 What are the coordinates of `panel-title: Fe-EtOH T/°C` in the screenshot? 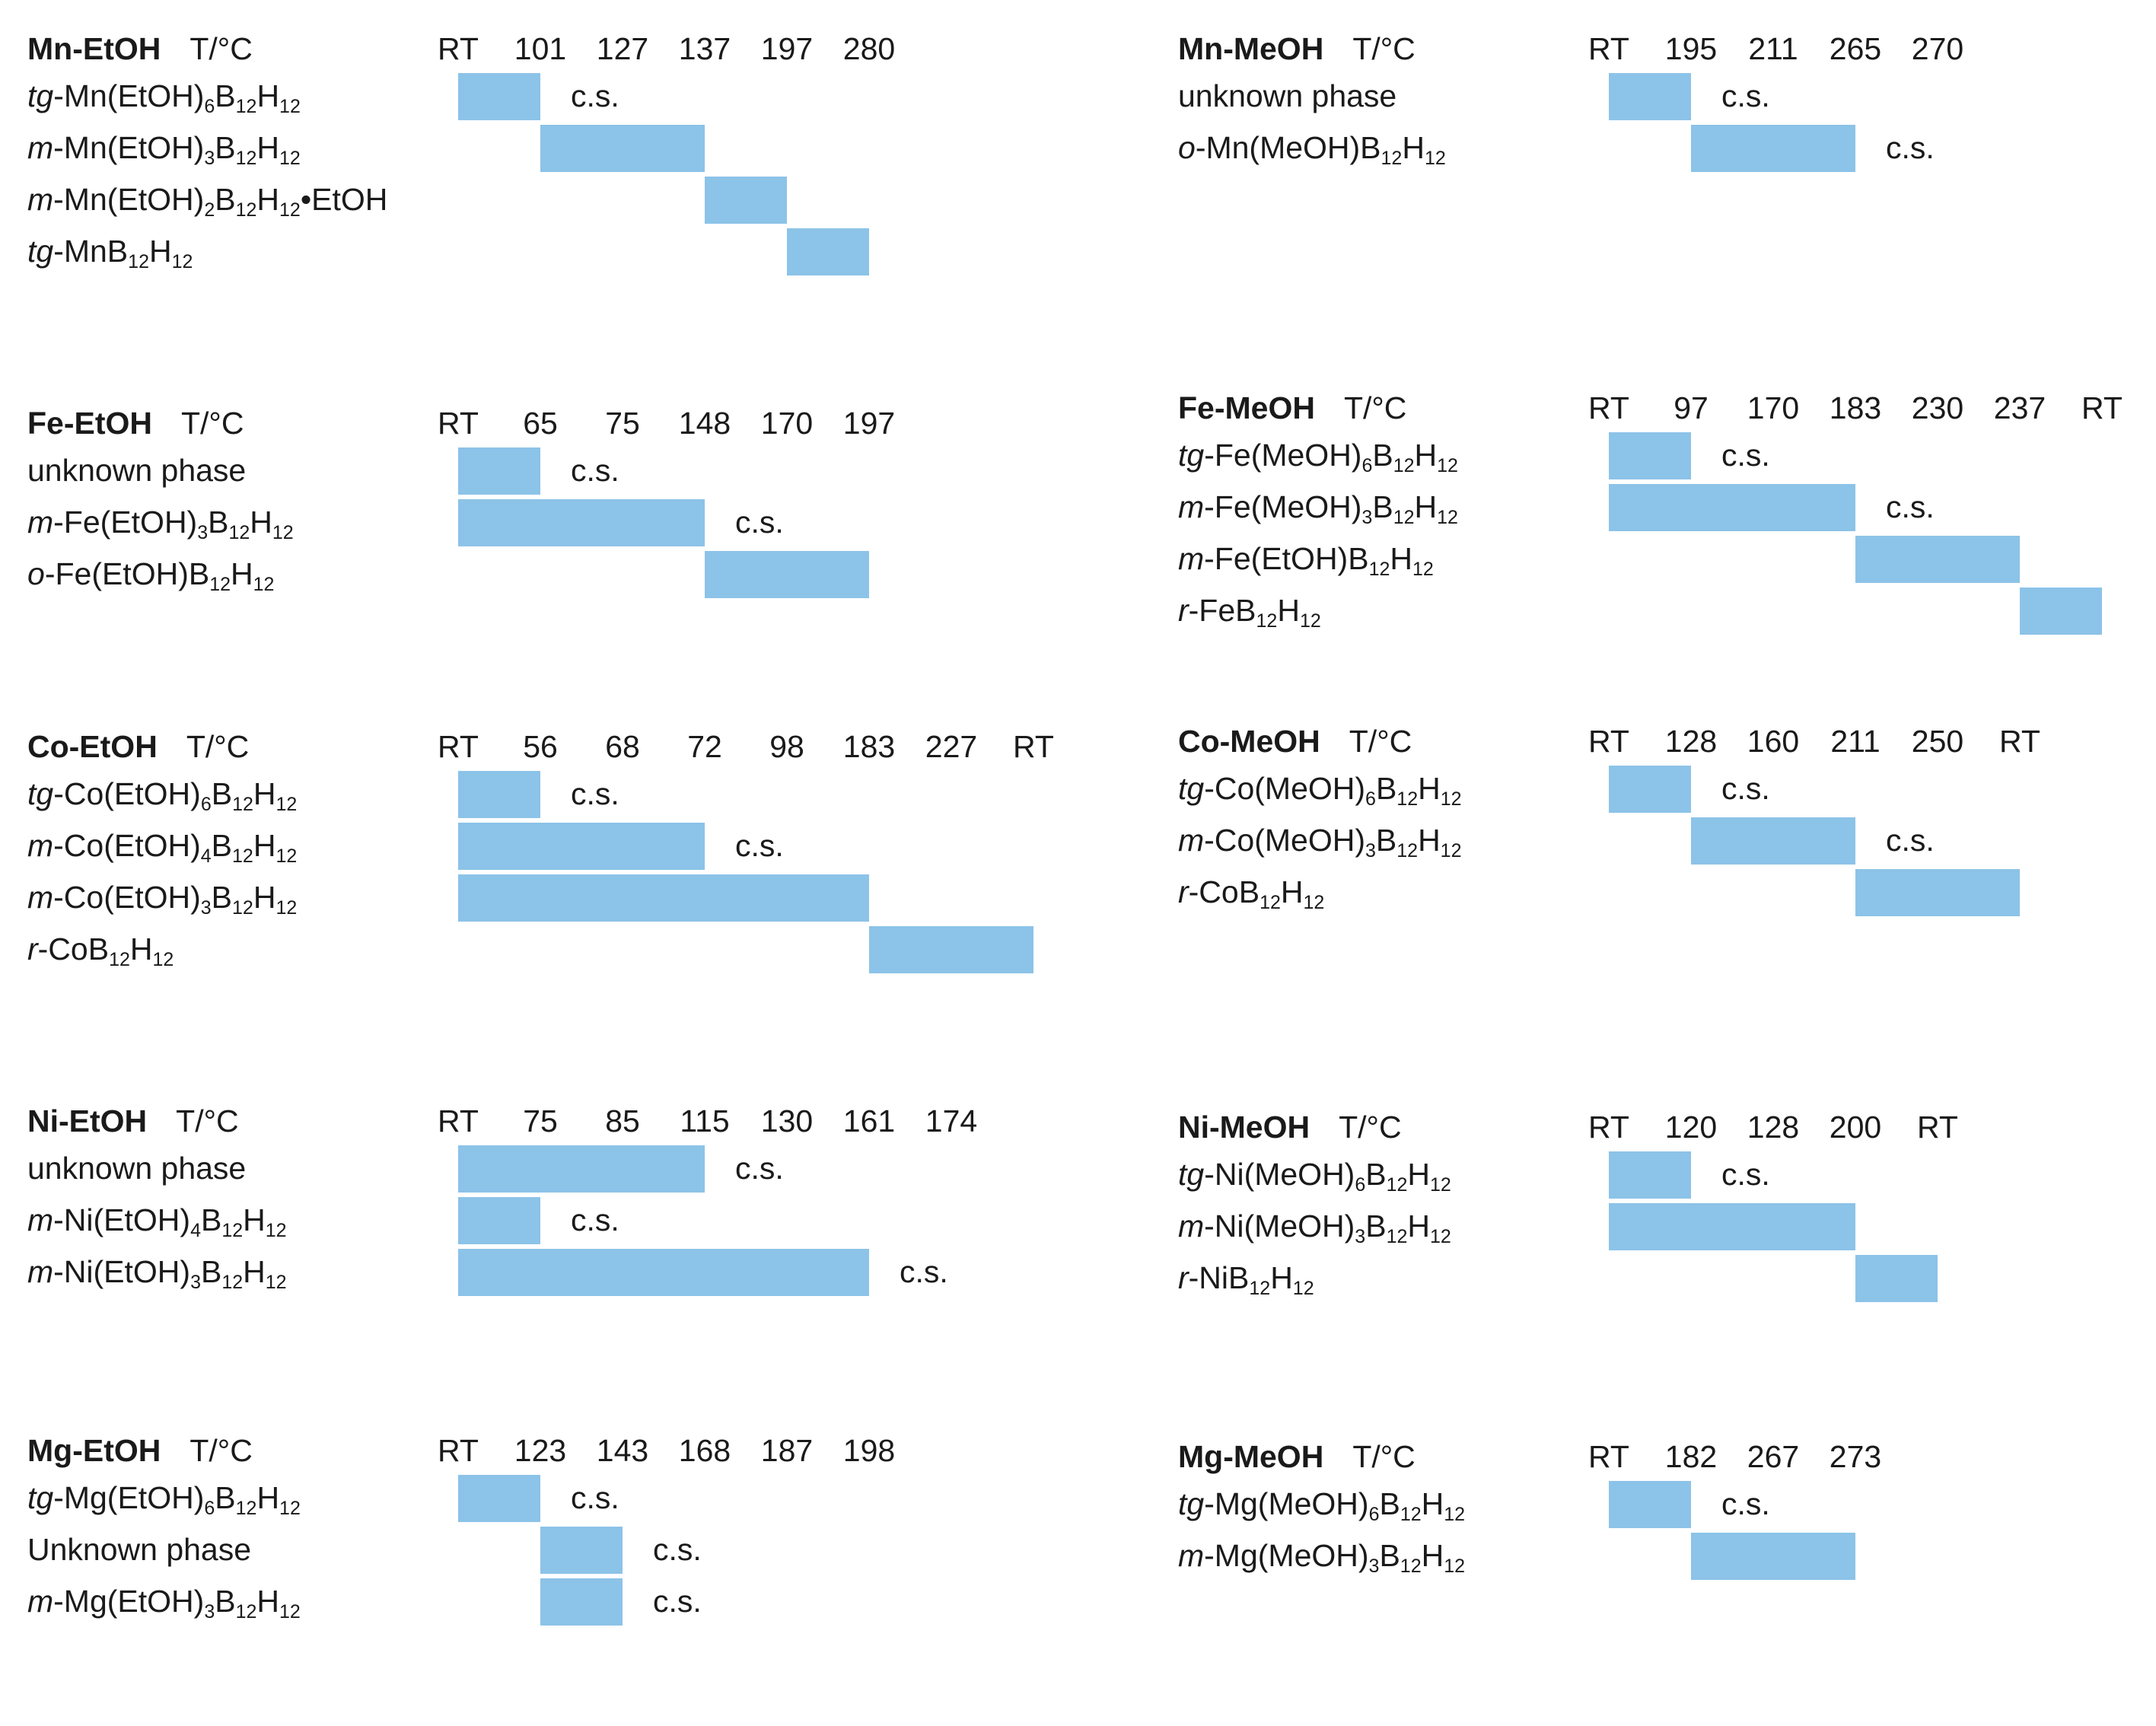 It's located at (136, 423).